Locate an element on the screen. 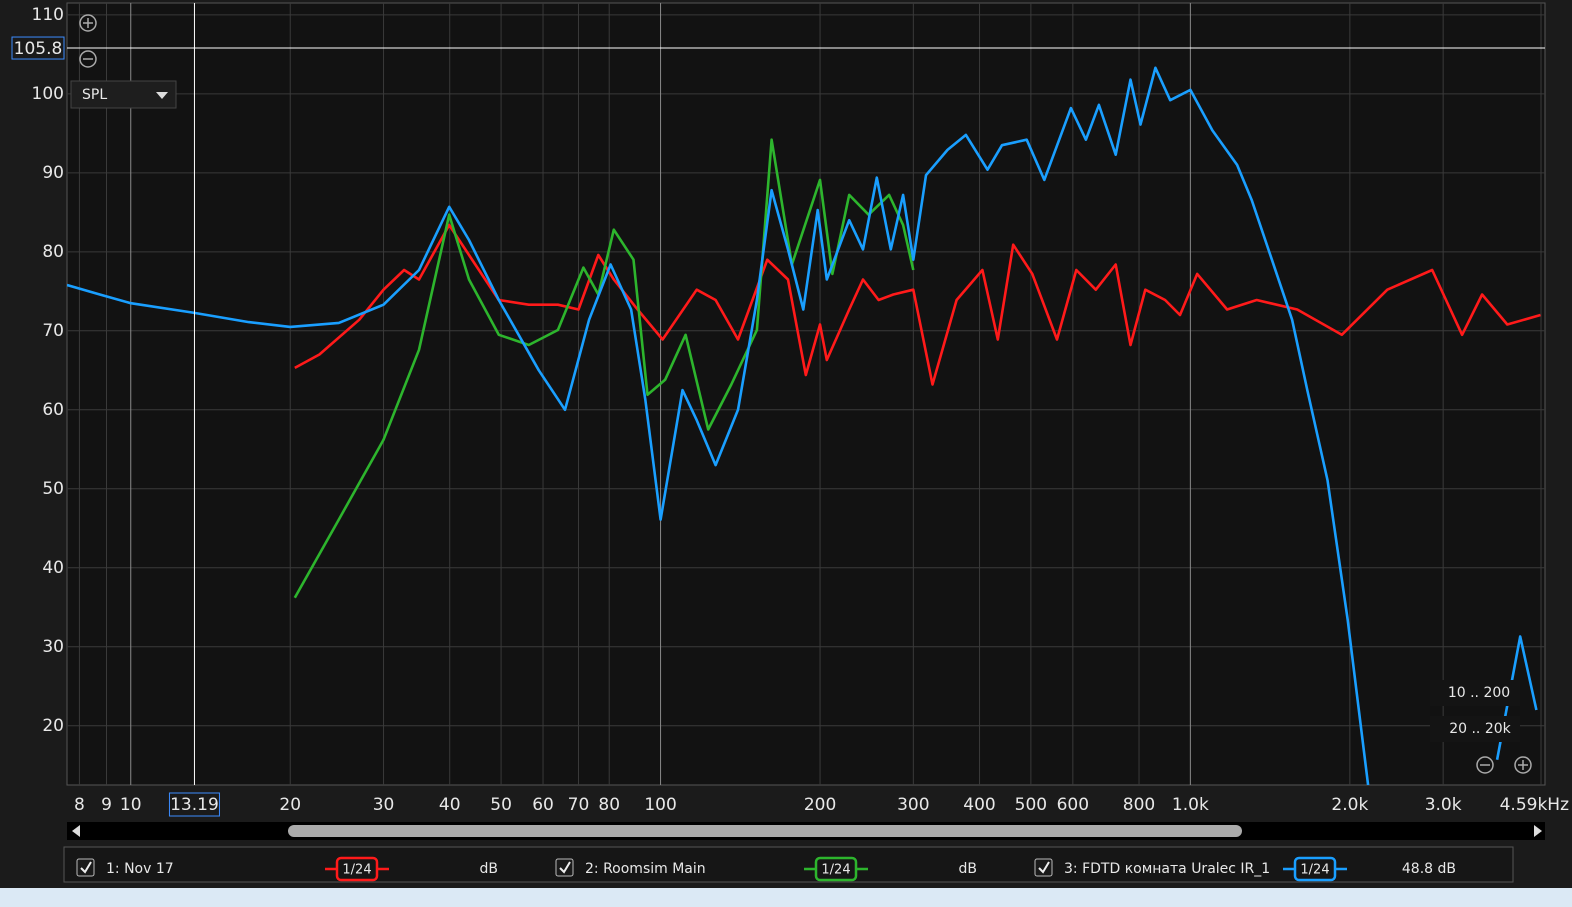 This screenshot has width=1572, height=907. y-tick-label: 30 is located at coordinates (53, 647).